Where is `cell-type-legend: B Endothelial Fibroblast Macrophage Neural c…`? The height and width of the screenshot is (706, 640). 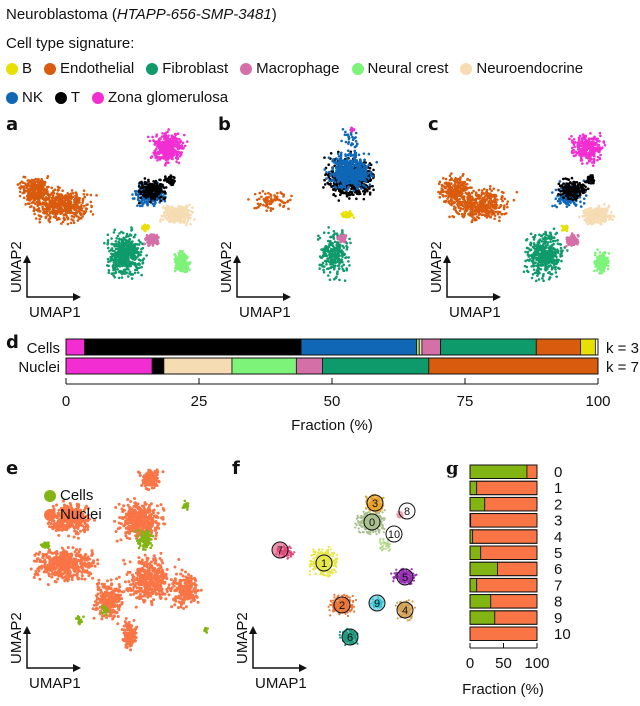
cell-type-legend: B Endothelial Fibroblast Macrophage Neural c… is located at coordinates (321, 83).